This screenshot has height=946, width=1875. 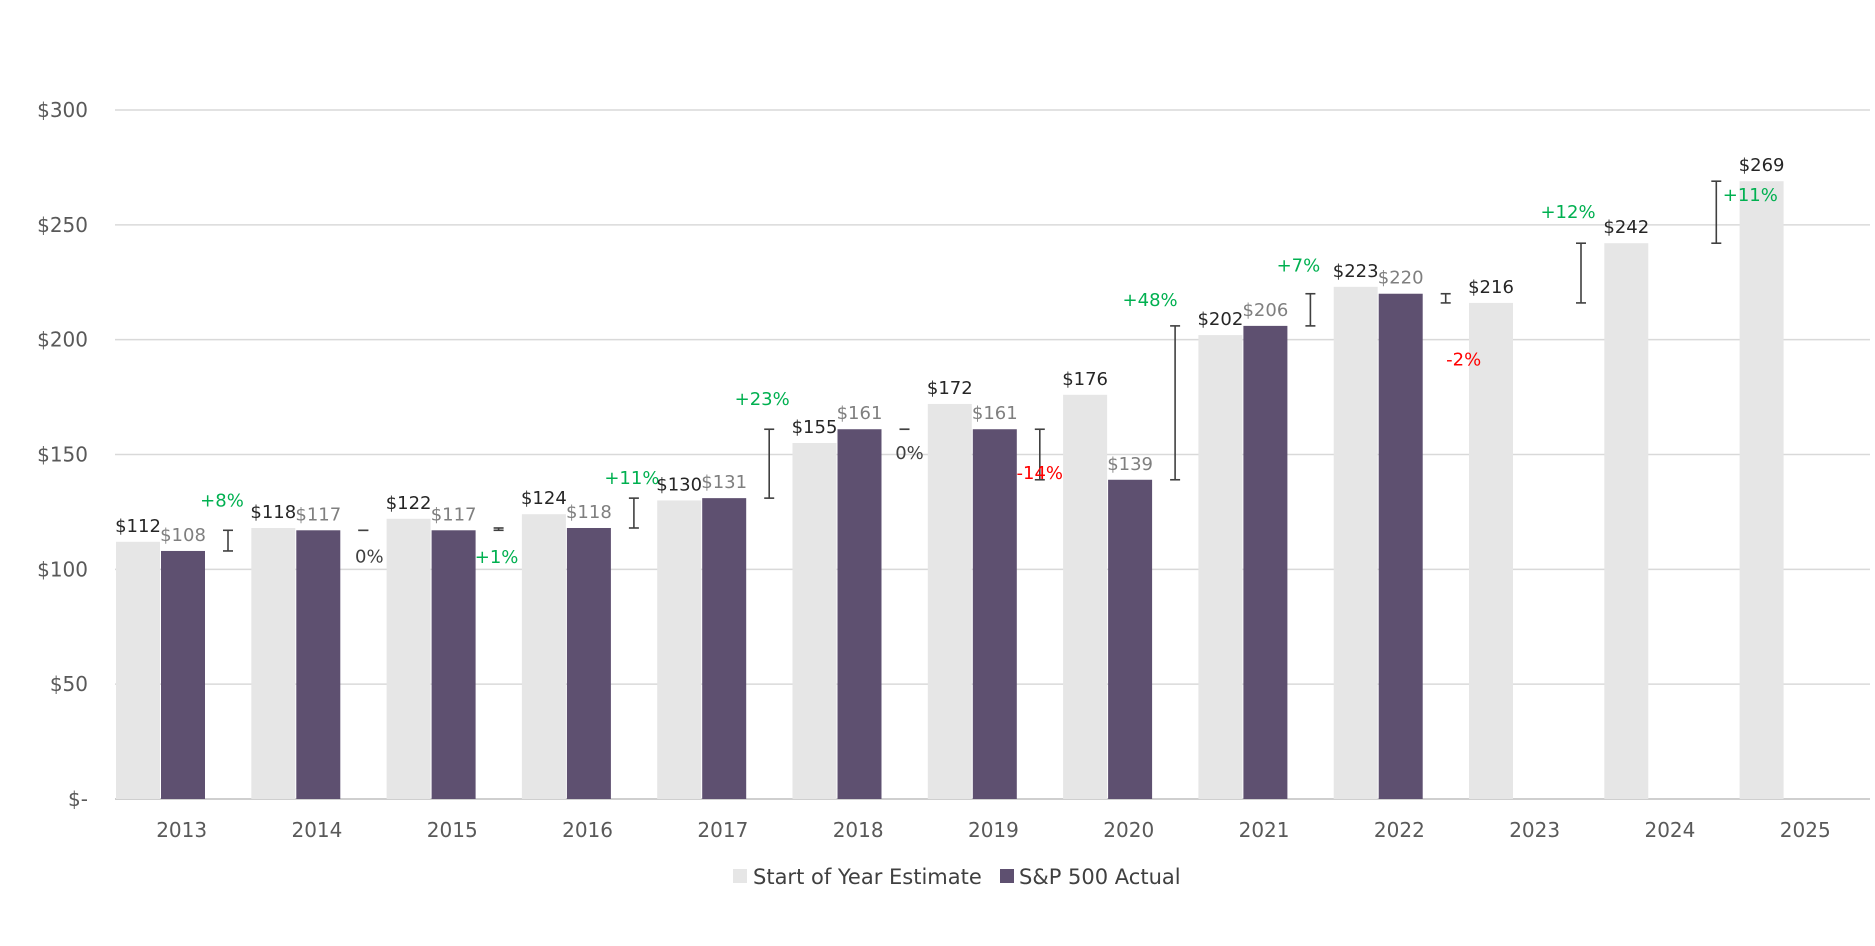 I want to click on x-tick-label: 2024, so click(x=1669, y=830).